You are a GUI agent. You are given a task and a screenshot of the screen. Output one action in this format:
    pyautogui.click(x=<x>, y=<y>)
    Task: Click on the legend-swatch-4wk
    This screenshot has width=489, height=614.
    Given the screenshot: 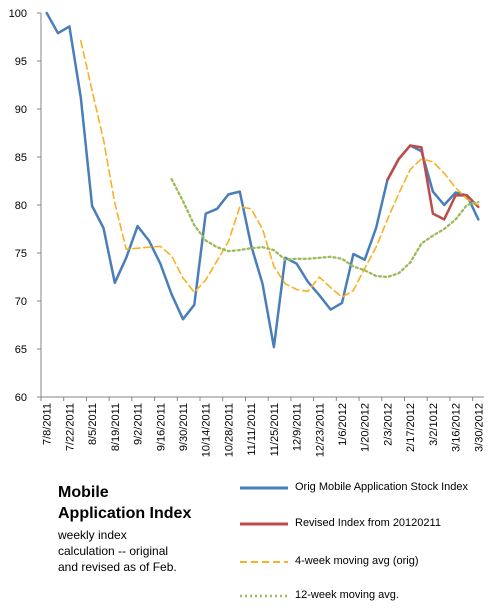 What is the action you would take?
    pyautogui.click(x=264, y=562)
    